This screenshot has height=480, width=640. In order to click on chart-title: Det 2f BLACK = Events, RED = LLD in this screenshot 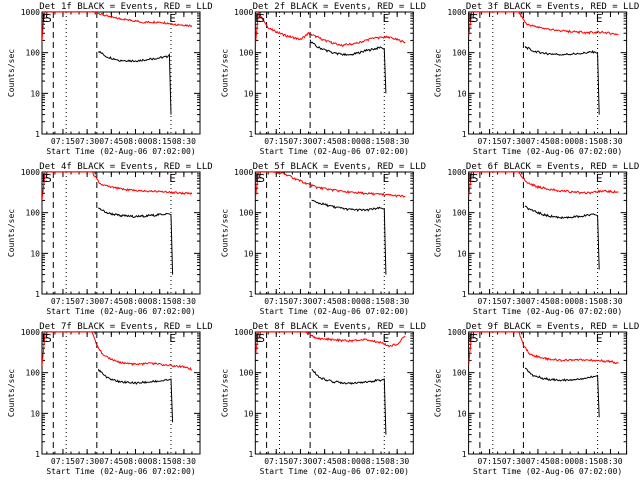, I will do `click(339, 7)`.